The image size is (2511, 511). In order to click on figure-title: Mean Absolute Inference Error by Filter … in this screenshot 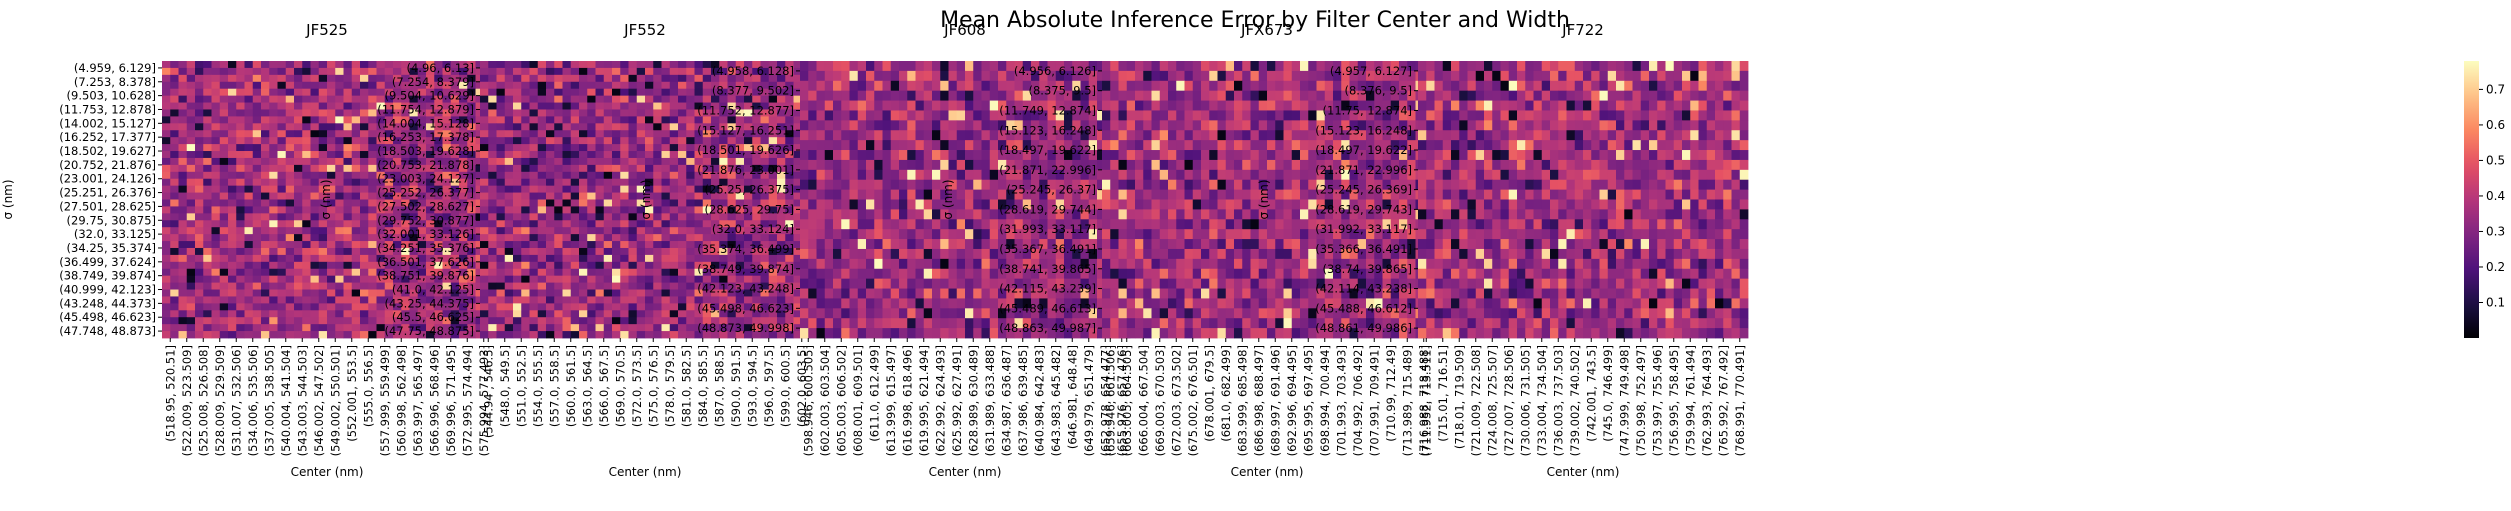, I will do `click(1255, 20)`.